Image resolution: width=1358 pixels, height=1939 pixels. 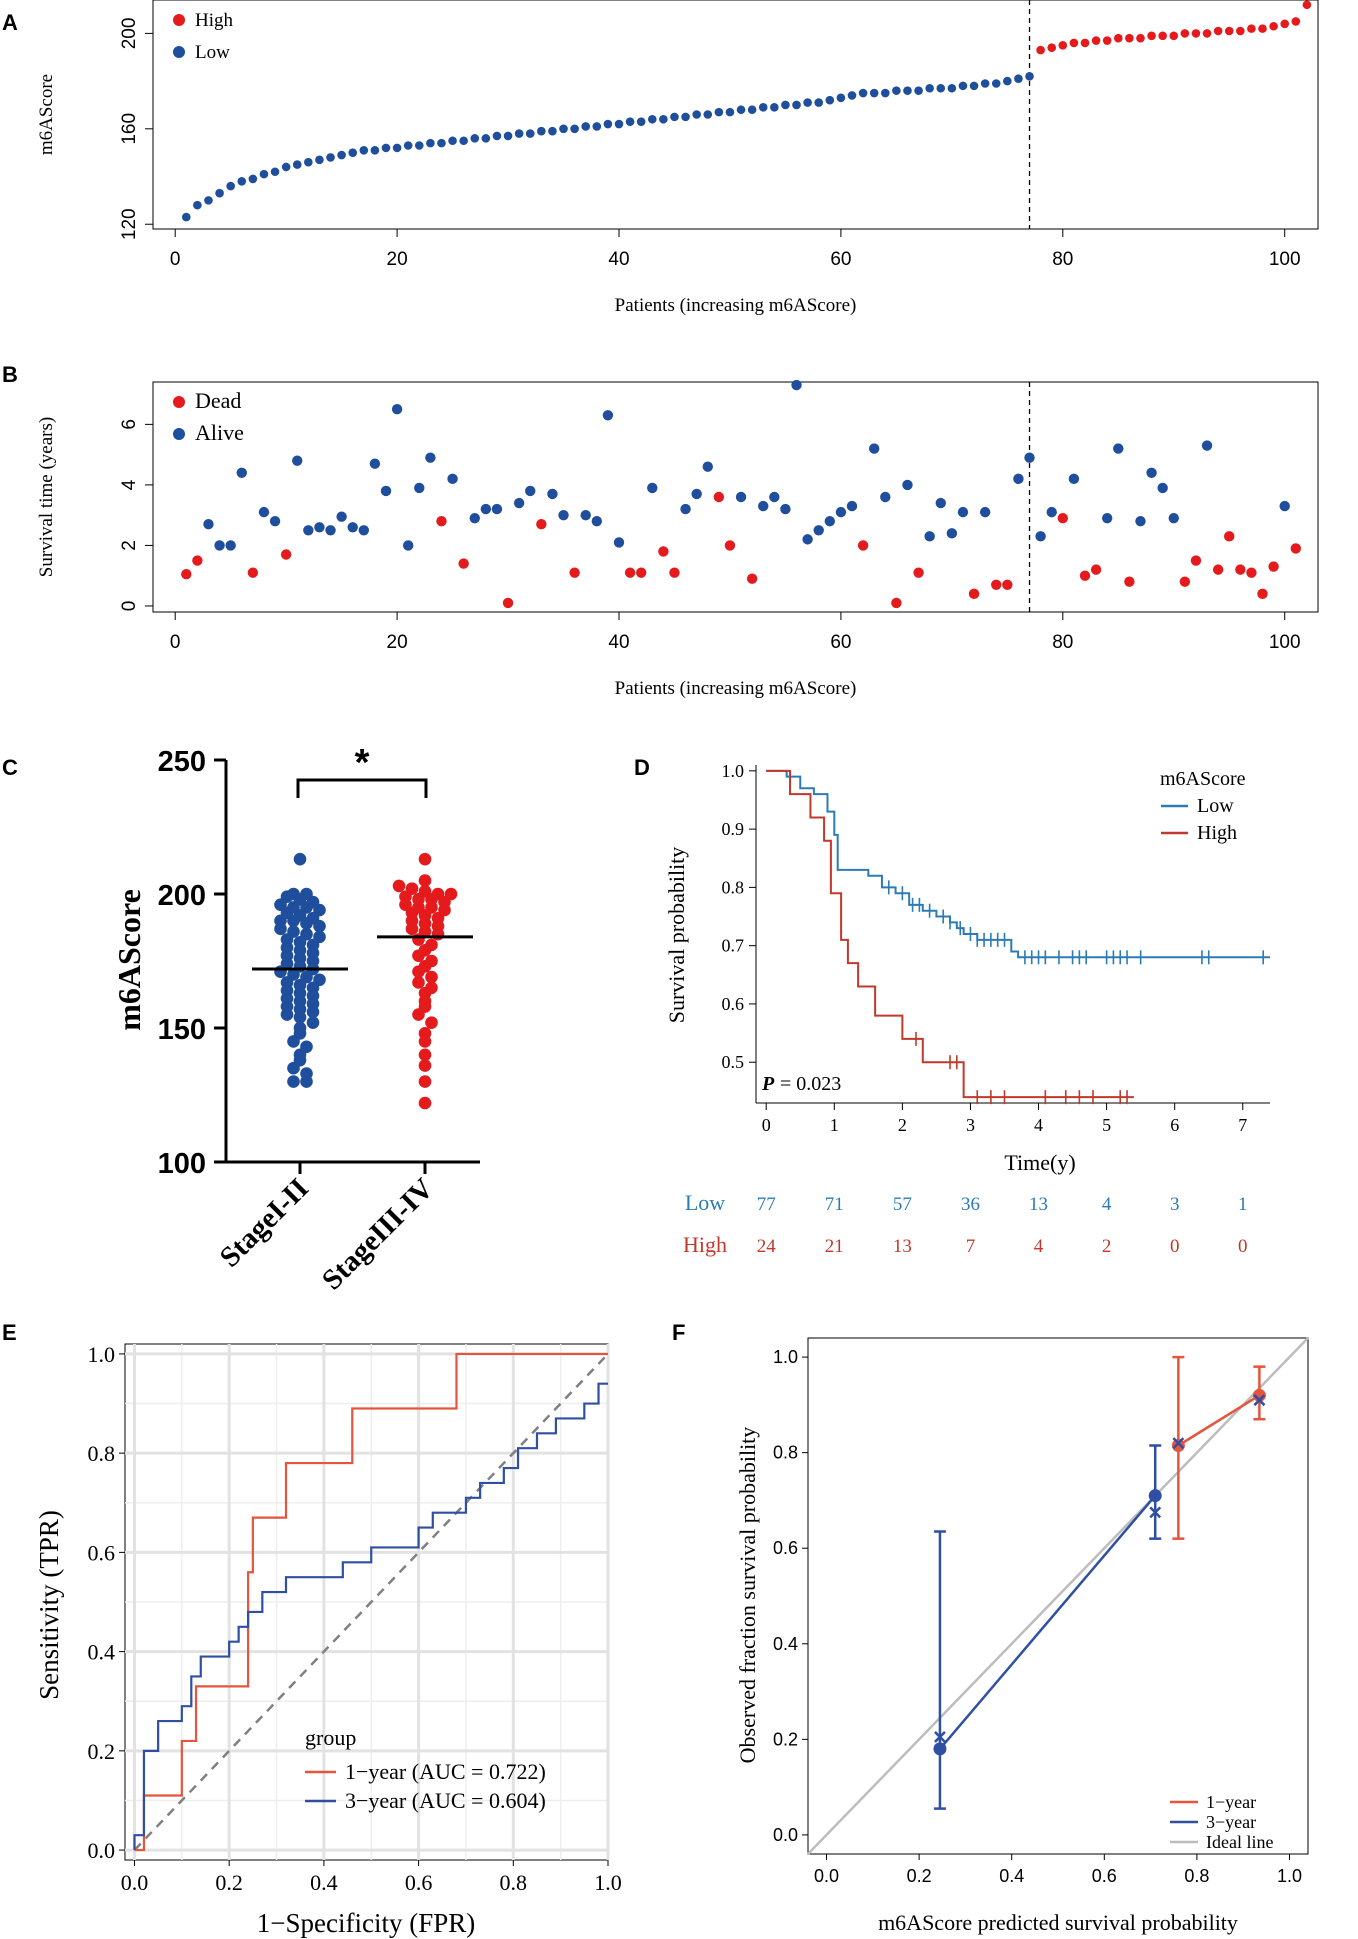 What do you see at coordinates (1011, 1876) in the screenshot?
I see `x-tick-label: 0.4` at bounding box center [1011, 1876].